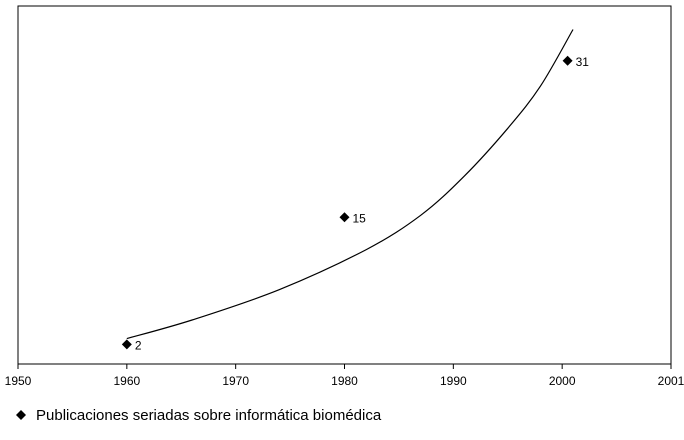 The image size is (684, 440). Describe the element at coordinates (138, 345) in the screenshot. I see `data-label: 2` at that location.